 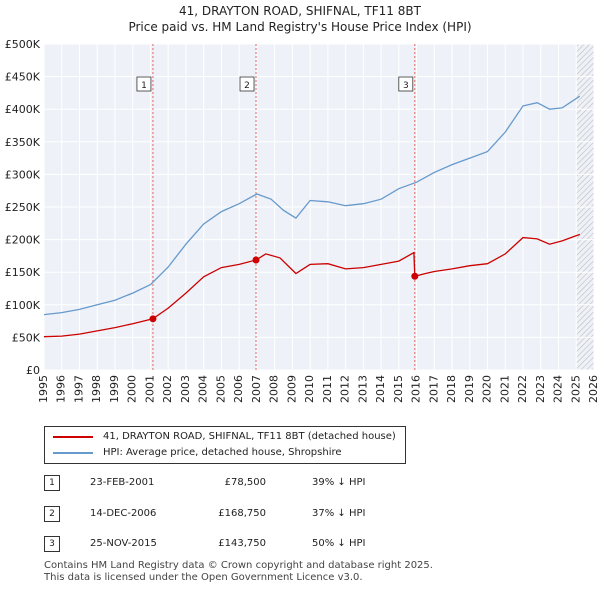 What do you see at coordinates (504, 389) in the screenshot?
I see `x-tick-label: 2021` at bounding box center [504, 389].